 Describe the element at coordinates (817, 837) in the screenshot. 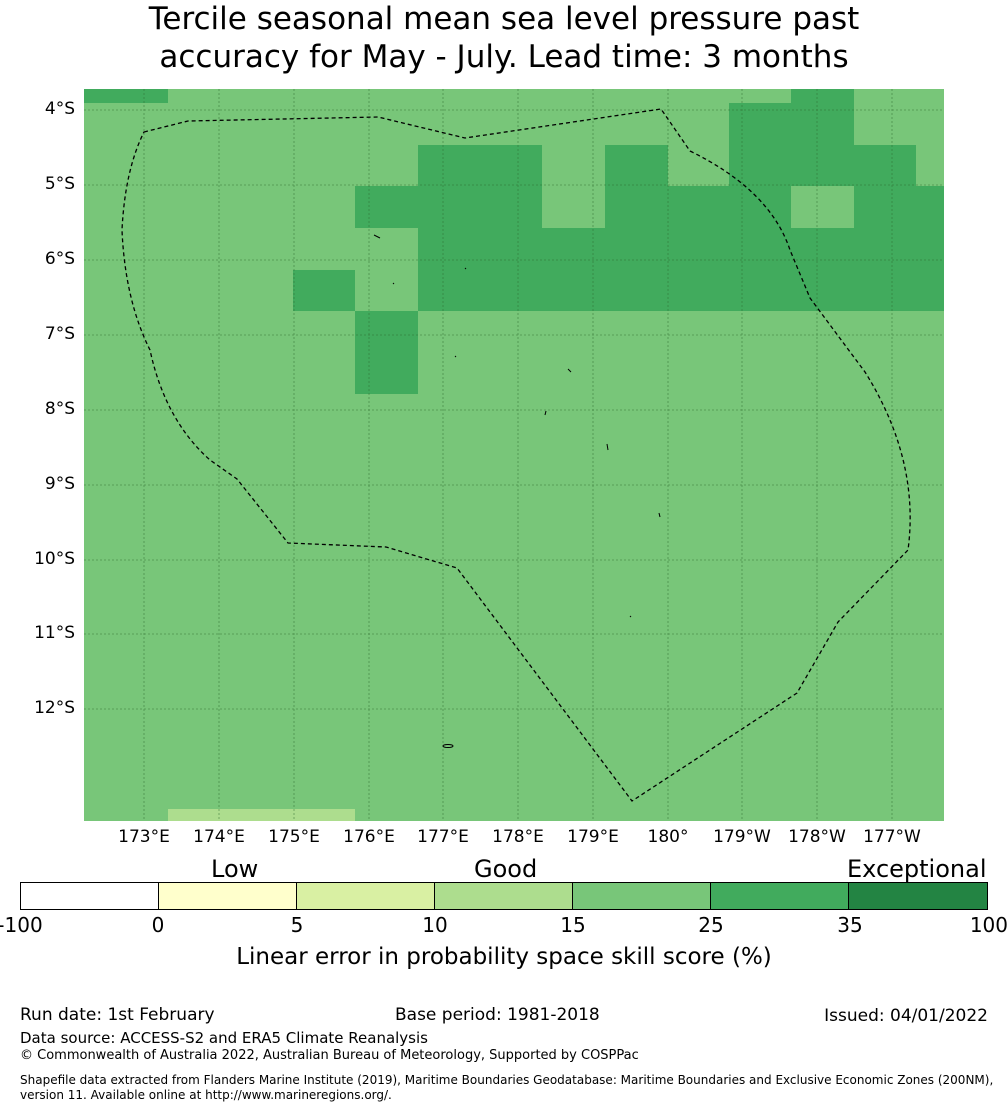

I see `lon-label: 178°W` at that location.